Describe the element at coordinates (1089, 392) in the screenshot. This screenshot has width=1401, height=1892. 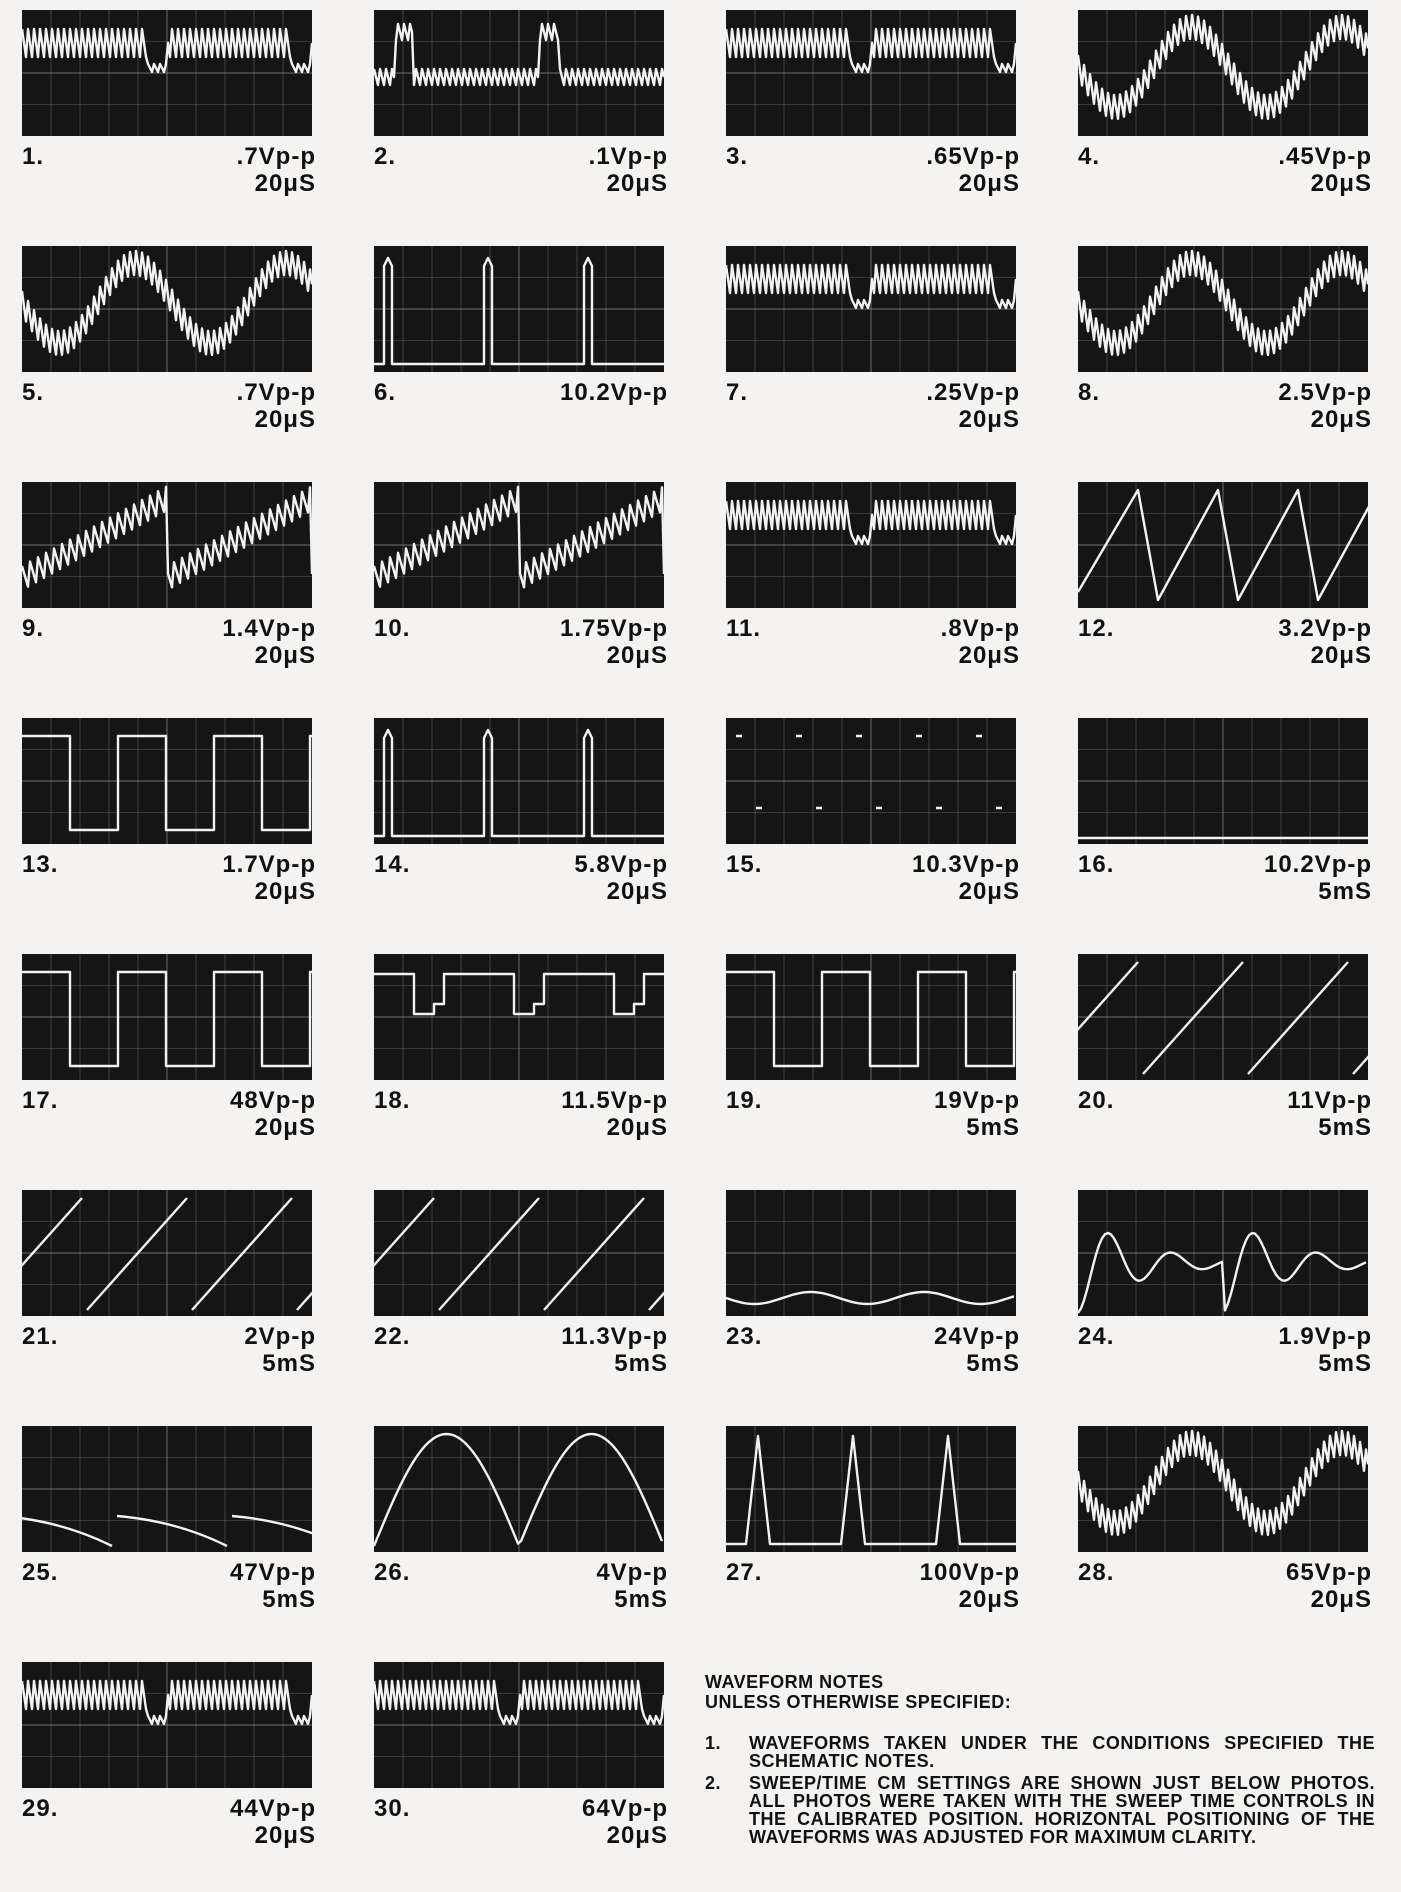
I see `waveform-number: 8.` at that location.